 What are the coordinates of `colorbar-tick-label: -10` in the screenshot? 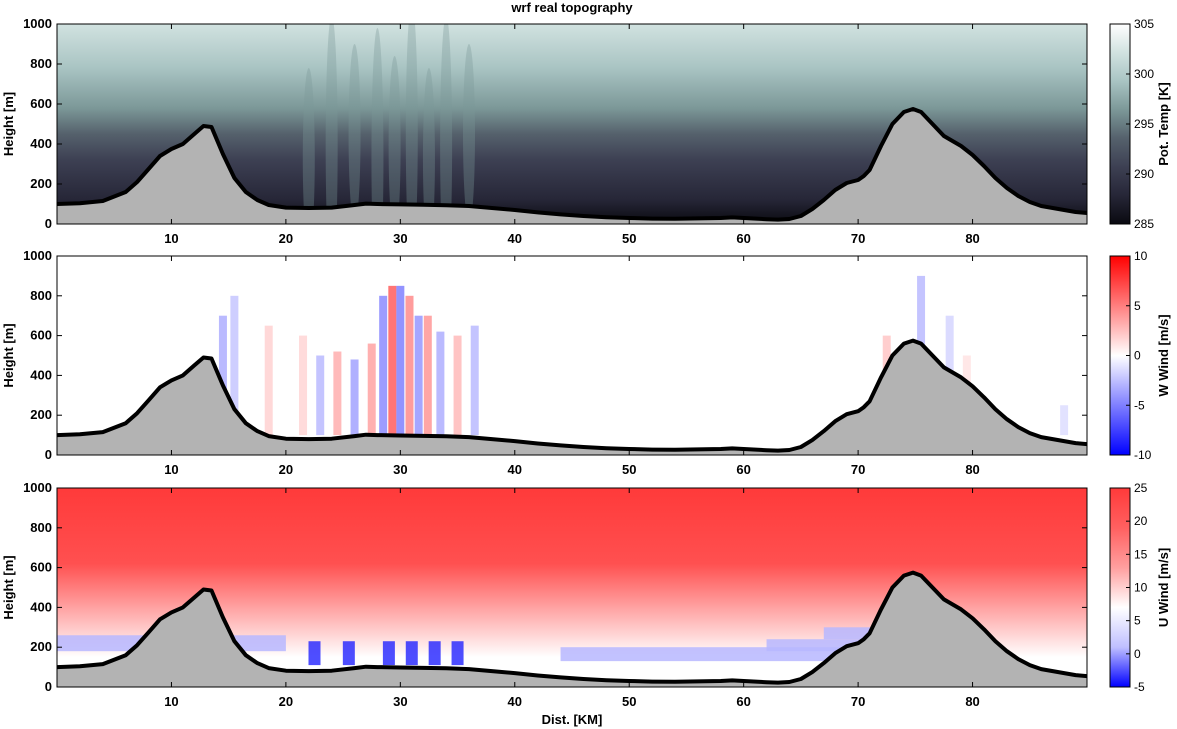 It's located at (1143, 455).